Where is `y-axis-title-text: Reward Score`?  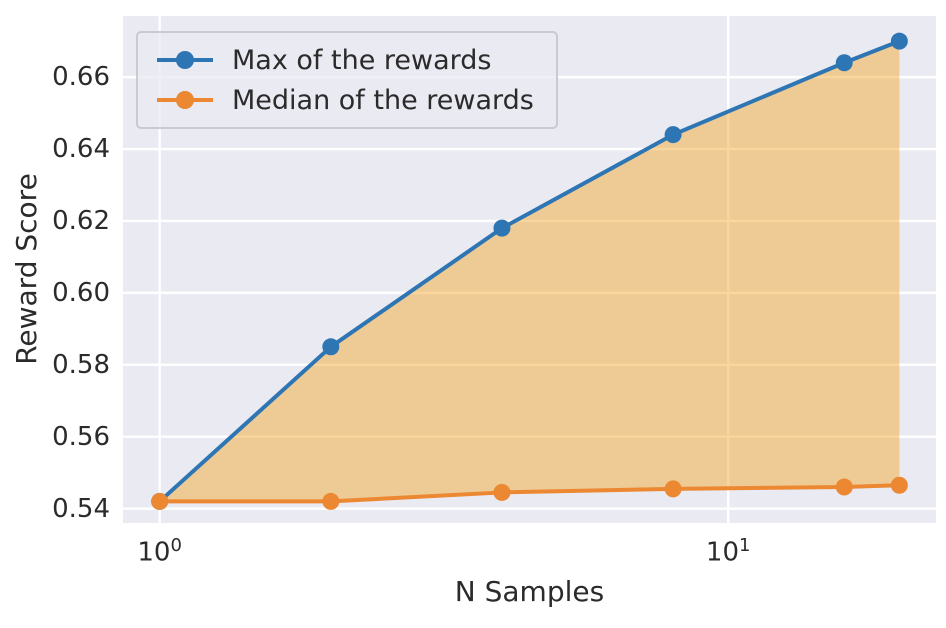
y-axis-title-text: Reward Score is located at coordinates (26, 269).